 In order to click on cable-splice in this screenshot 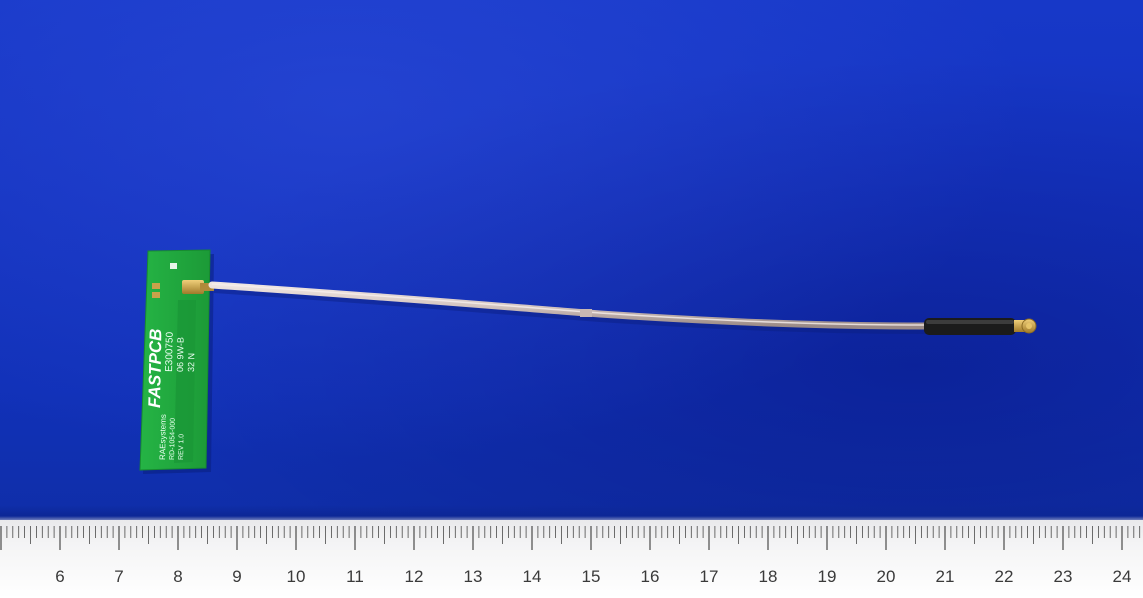, I will do `click(586, 313)`.